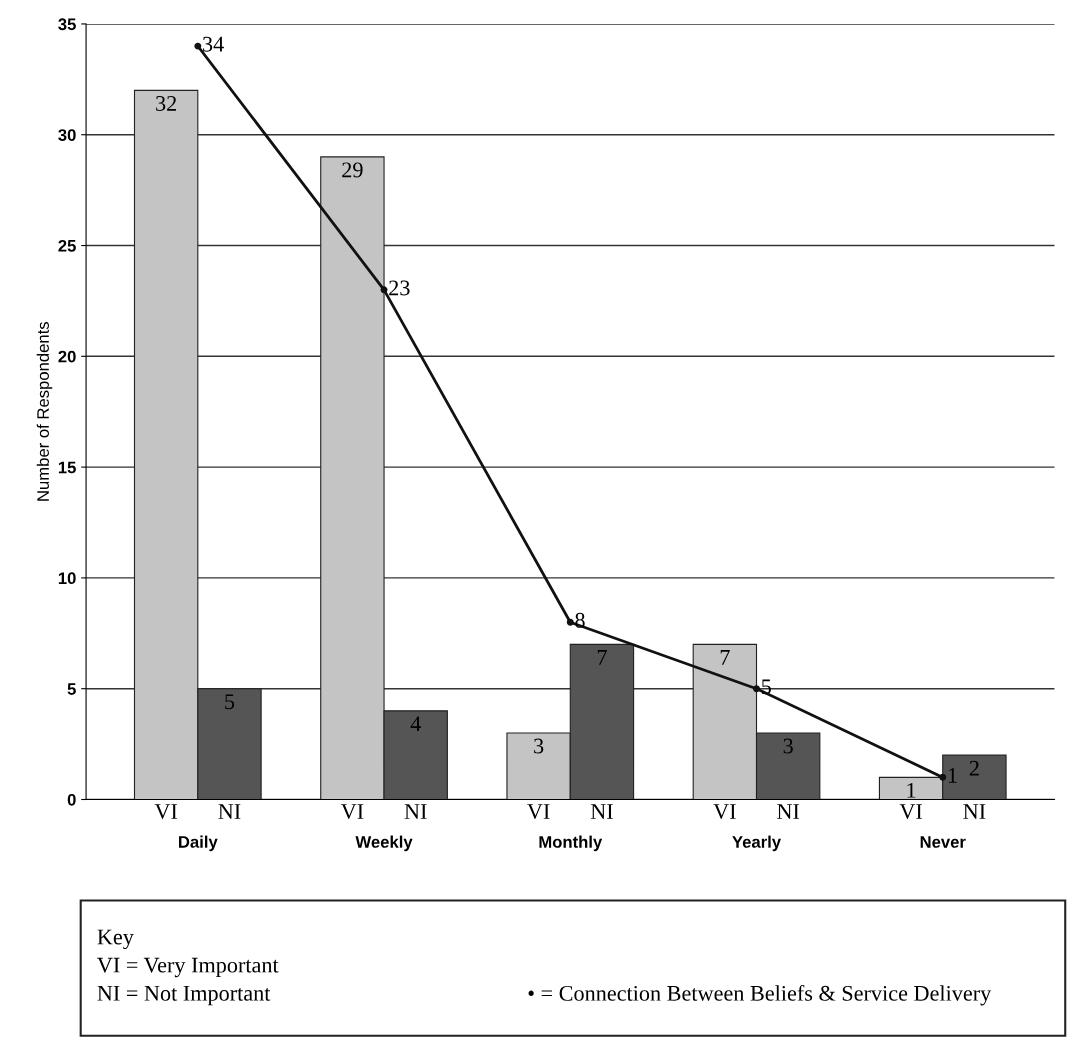 This screenshot has width=1076, height=1041. Describe the element at coordinates (229, 811) in the screenshot. I see `series-label: NI` at that location.